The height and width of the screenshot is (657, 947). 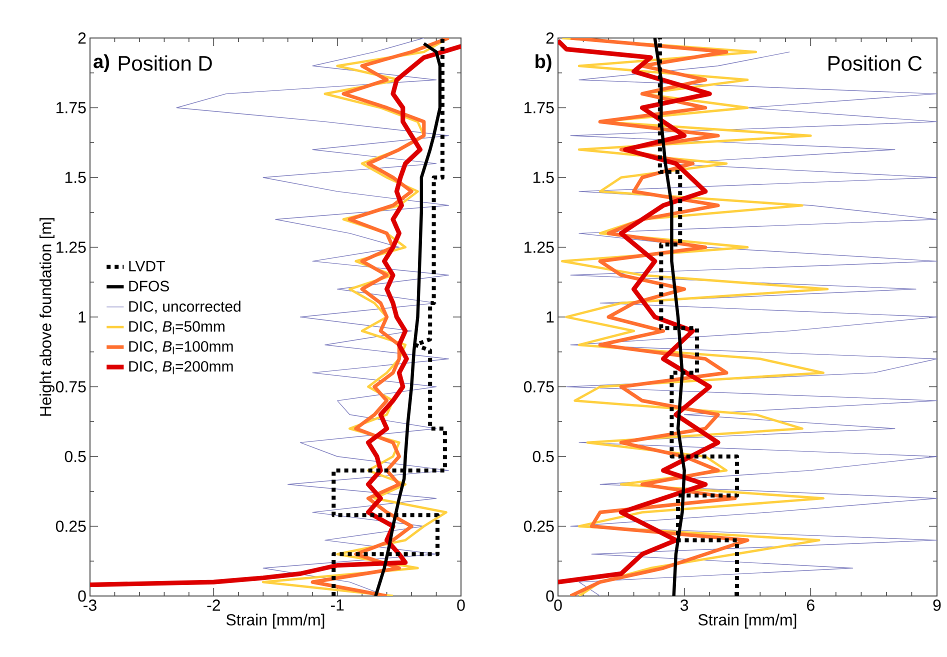 I want to click on text: b), so click(x=544, y=63).